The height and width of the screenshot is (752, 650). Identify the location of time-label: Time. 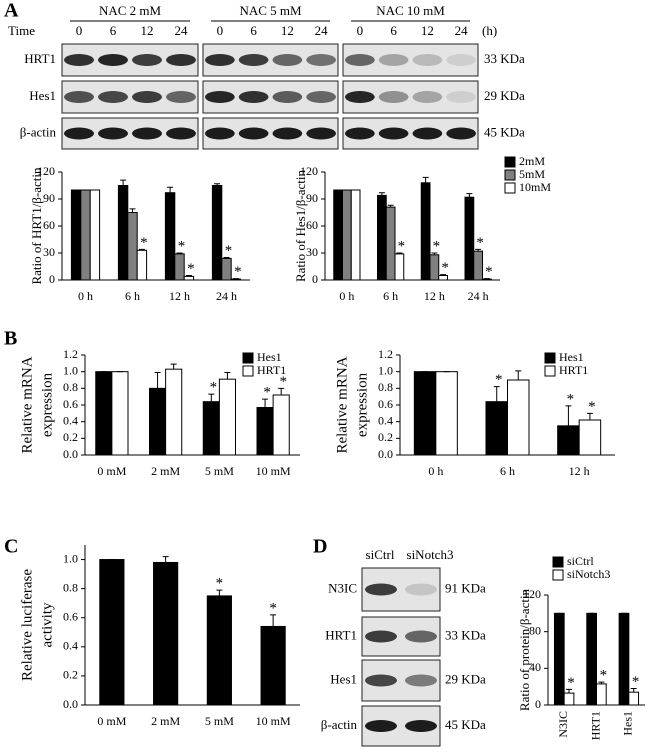
(21, 30).